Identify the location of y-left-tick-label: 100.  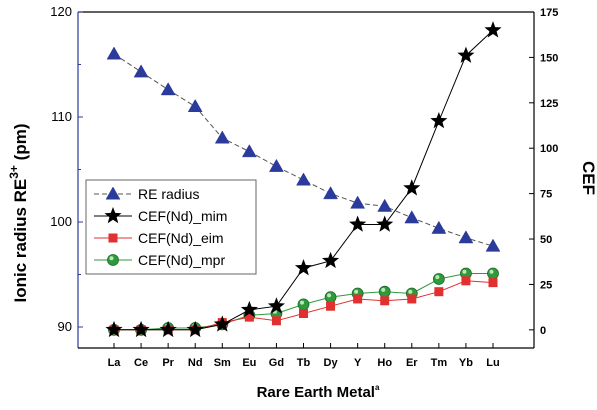
(61, 221).